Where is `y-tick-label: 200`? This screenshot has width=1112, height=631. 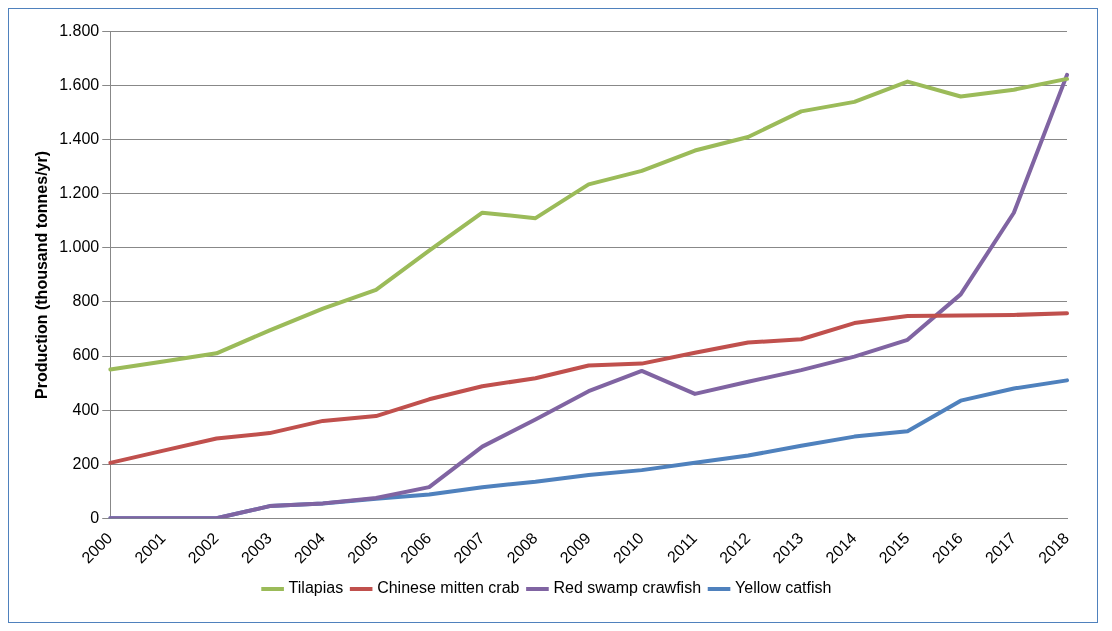
y-tick-label: 200 is located at coordinates (86, 463).